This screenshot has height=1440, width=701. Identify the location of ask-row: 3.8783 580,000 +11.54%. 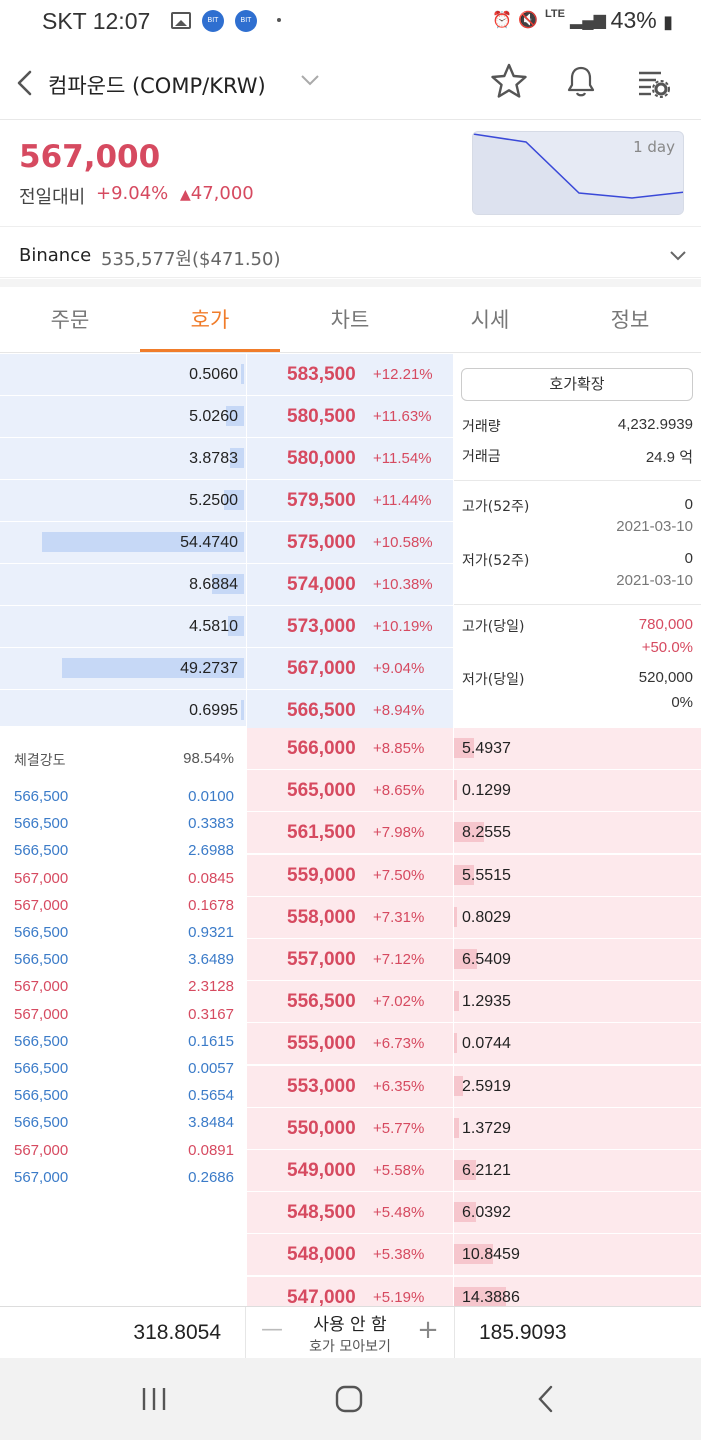
(350, 459).